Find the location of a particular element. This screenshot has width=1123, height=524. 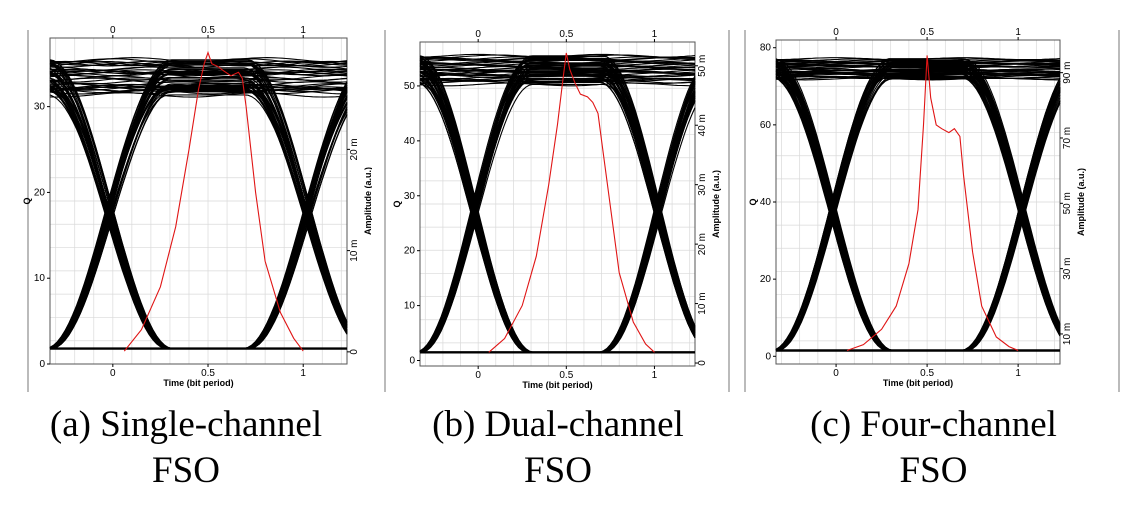

y-tick-label-right: 90 m is located at coordinates (1067, 73).